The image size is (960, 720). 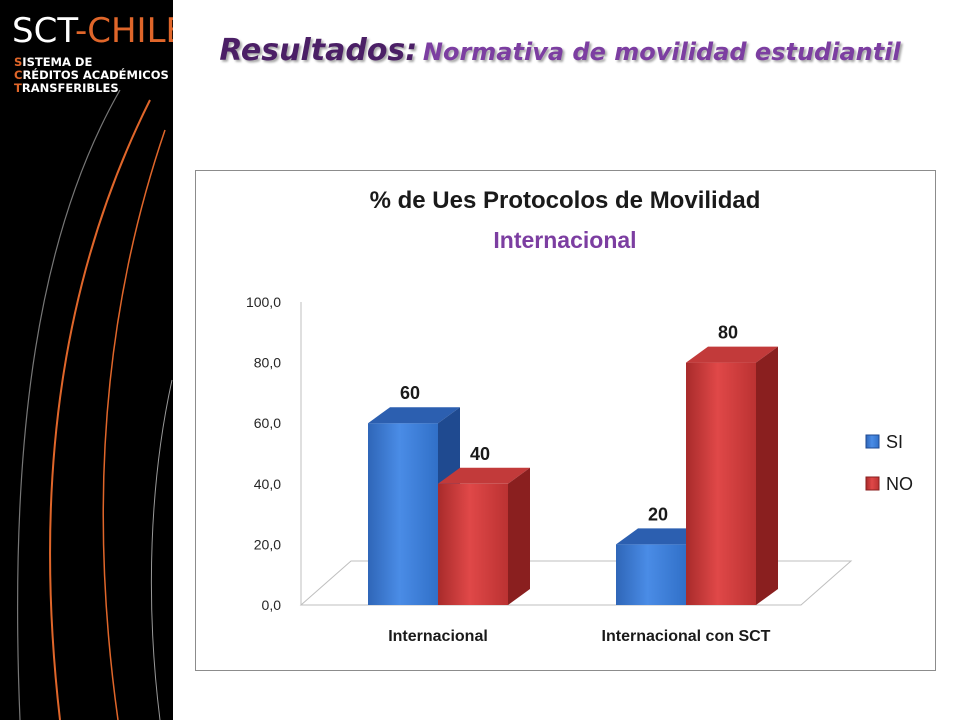 What do you see at coordinates (267, 363) in the screenshot?
I see `y-tick-label: 80,0` at bounding box center [267, 363].